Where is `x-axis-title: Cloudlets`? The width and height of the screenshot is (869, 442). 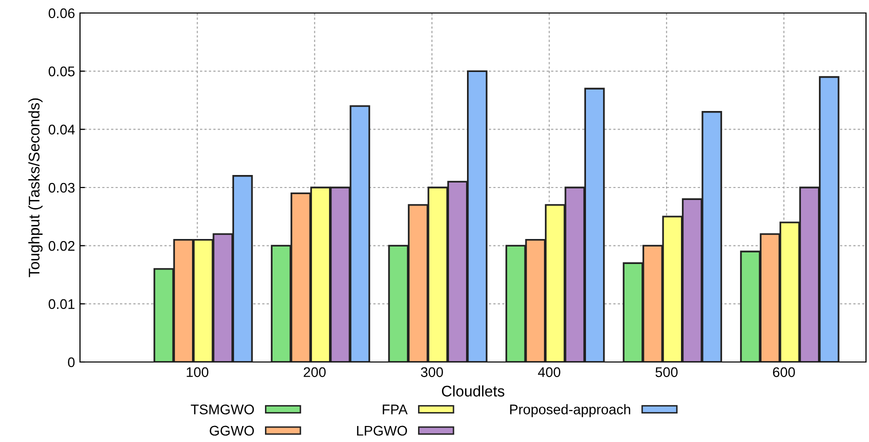
x-axis-title: Cloudlets is located at coordinates (473, 391).